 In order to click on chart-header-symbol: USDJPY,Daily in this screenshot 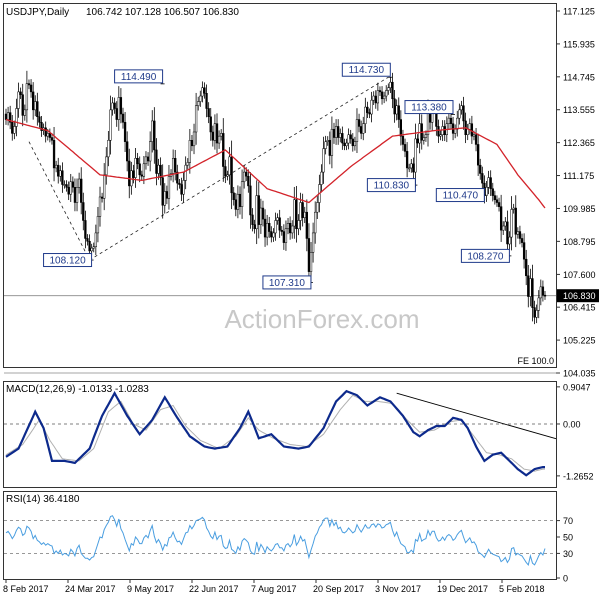, I will do `click(37, 12)`.